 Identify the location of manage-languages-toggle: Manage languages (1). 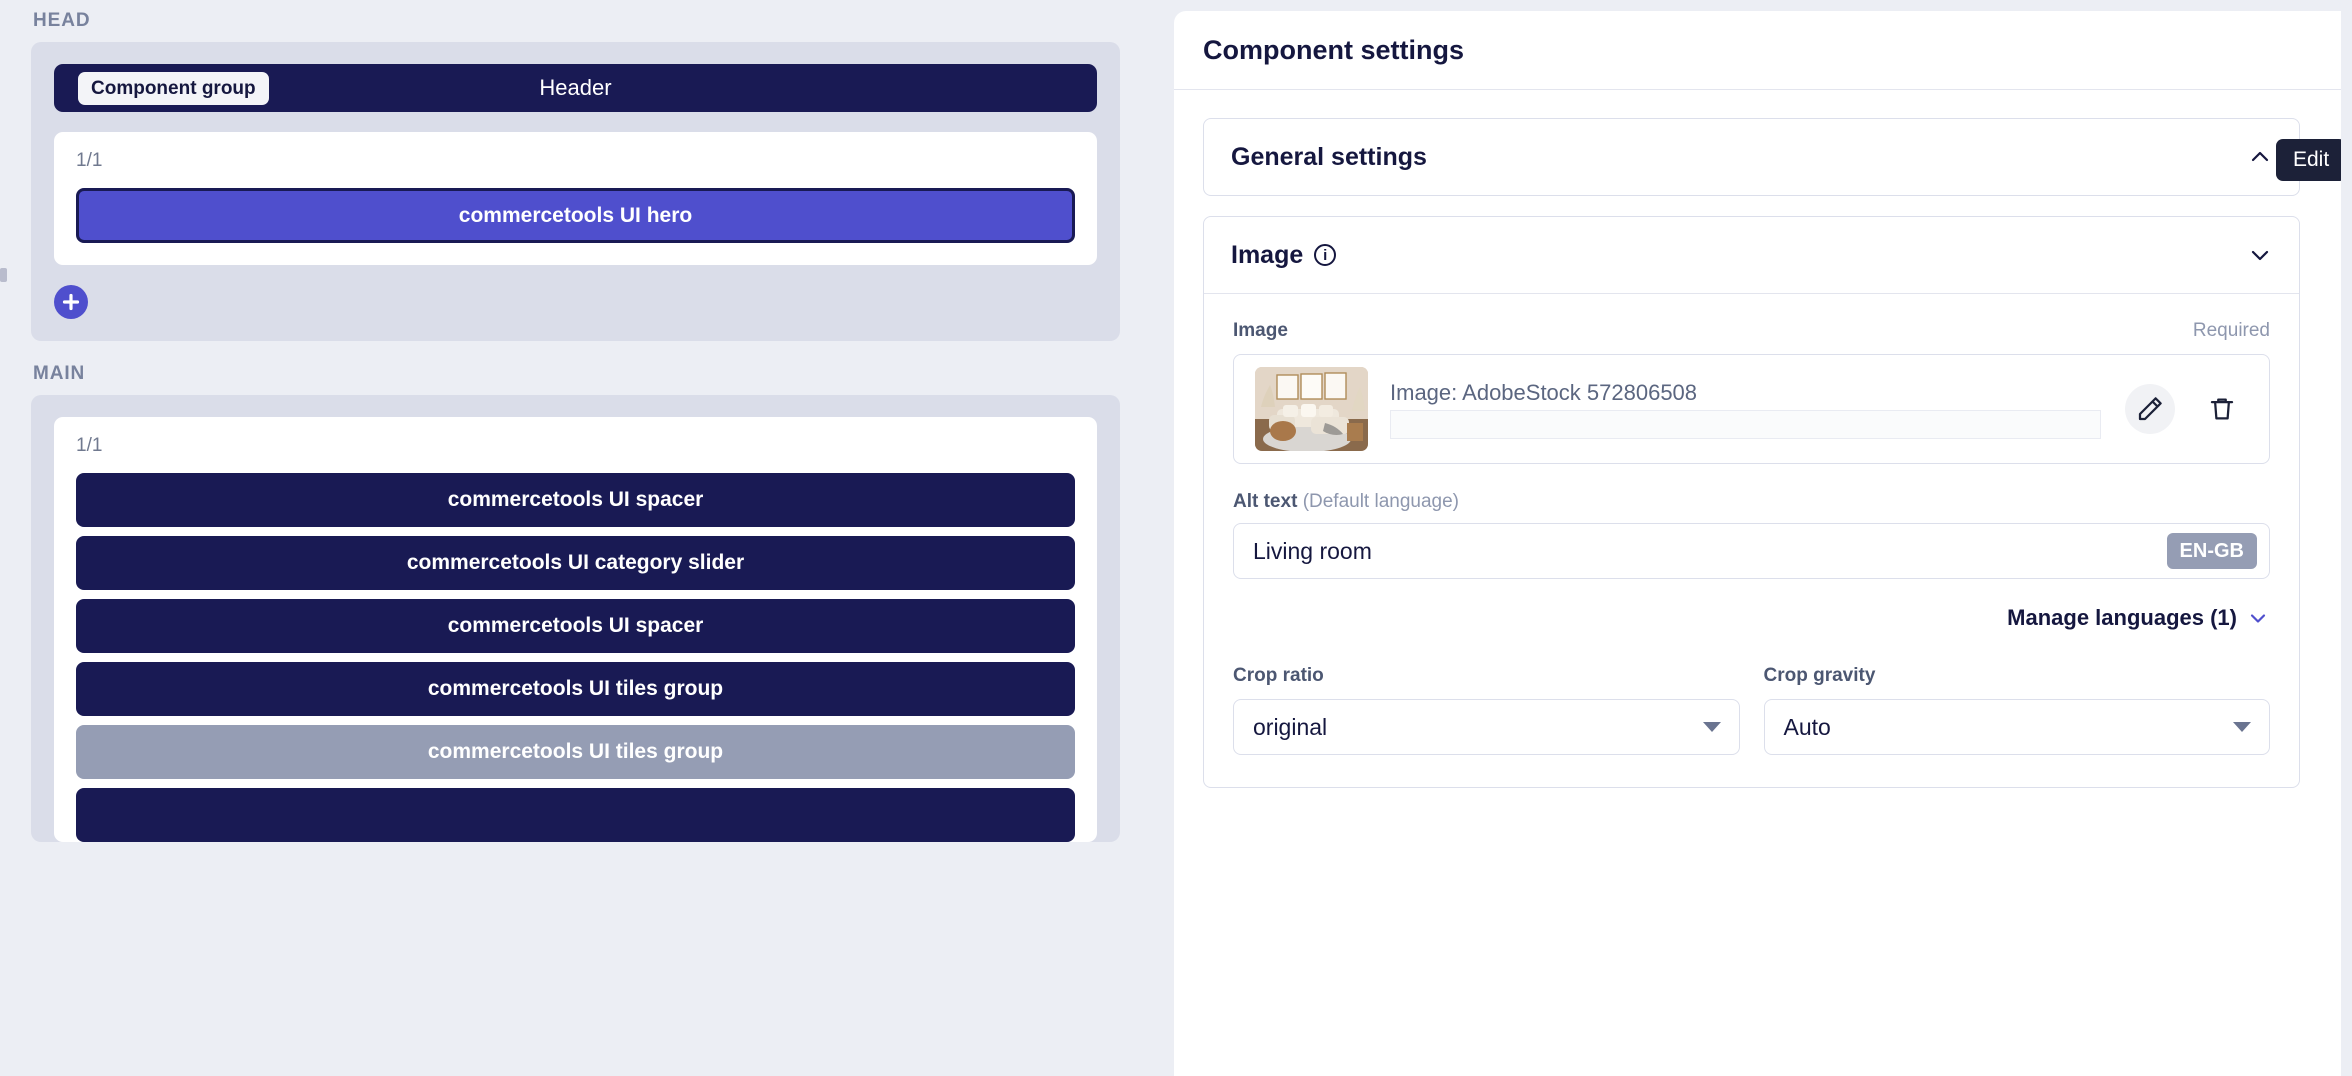
(1751, 618).